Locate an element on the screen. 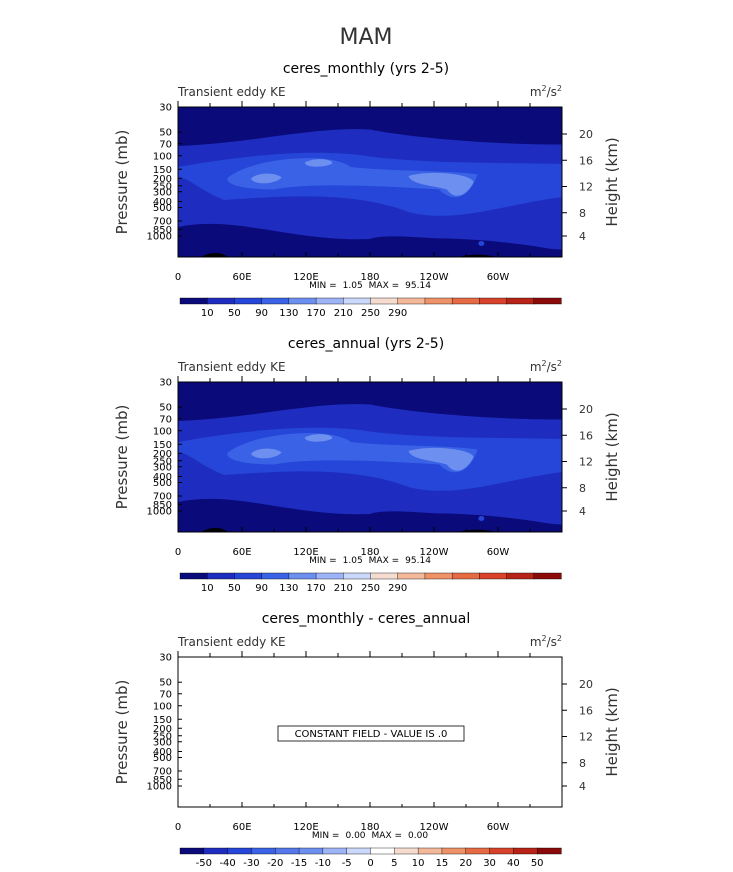  panel-0-title: ceres_monthly (yrs 2-5) is located at coordinates (366, 69).